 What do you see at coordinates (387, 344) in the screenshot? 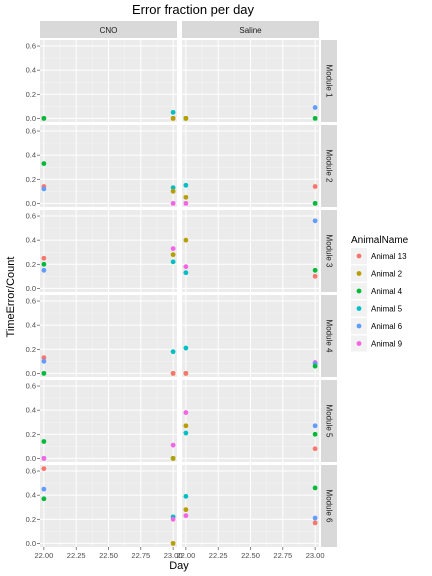
I see `legend-label: Animal 9` at bounding box center [387, 344].